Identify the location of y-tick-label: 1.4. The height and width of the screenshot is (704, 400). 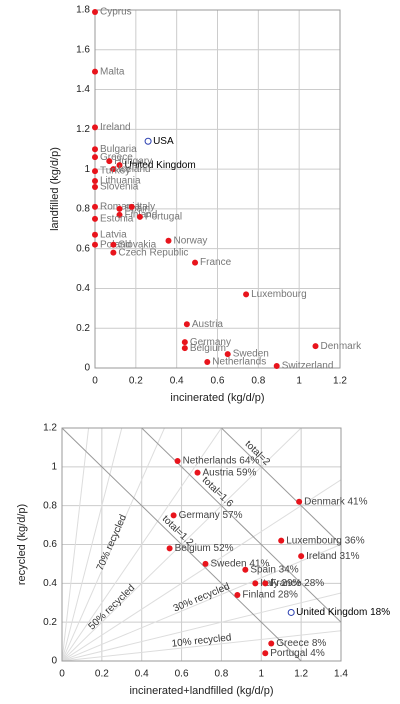
(83, 89).